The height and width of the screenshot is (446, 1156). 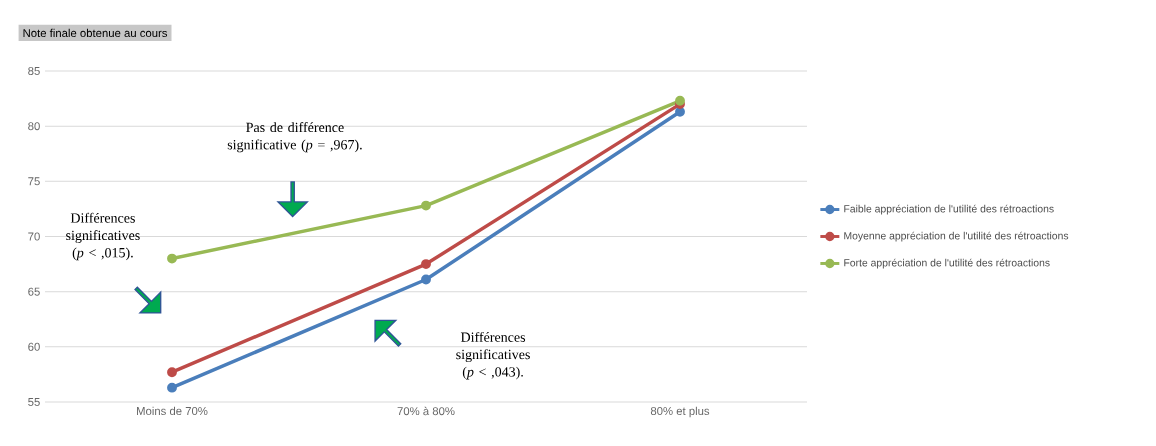 I want to click on y-axis-title: Note finale obtenue au cours, so click(x=95, y=33).